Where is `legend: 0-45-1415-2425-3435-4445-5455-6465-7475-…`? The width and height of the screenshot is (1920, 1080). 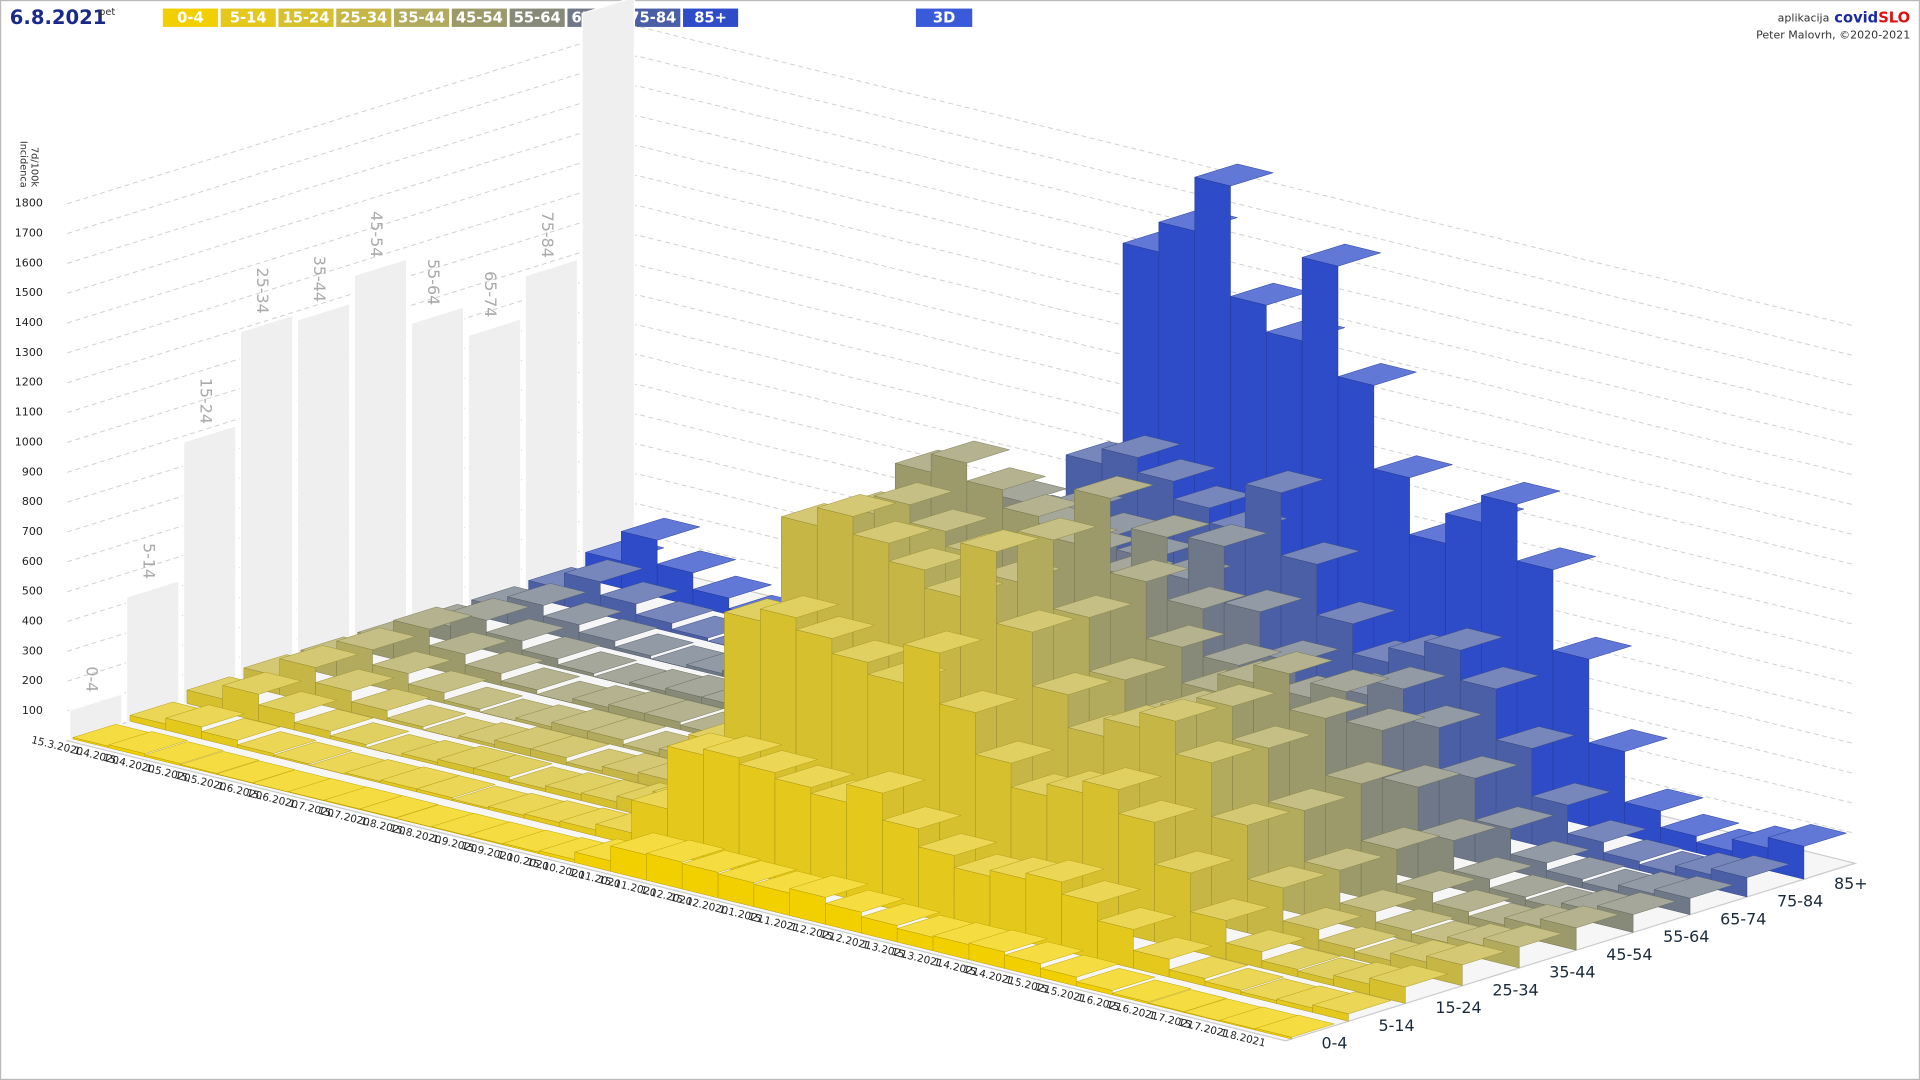 legend: 0-45-1415-2425-3435-4445-5455-6465-7475-… is located at coordinates (450, 17).